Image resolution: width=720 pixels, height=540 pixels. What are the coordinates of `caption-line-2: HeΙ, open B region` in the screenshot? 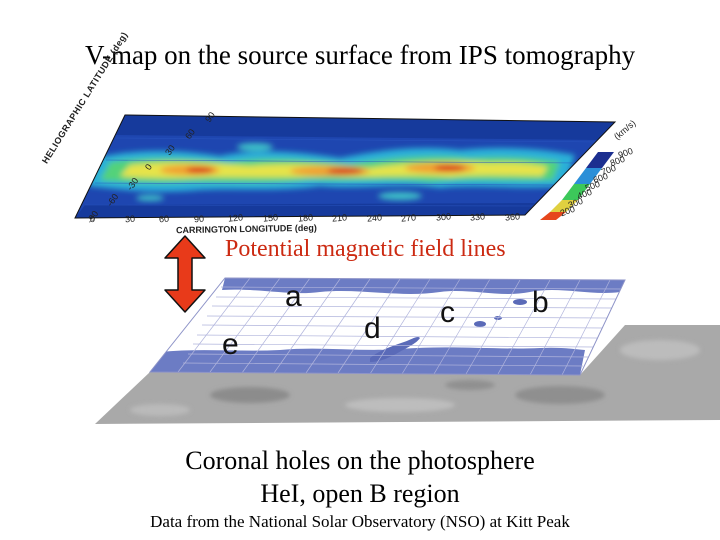 It's located at (360, 493).